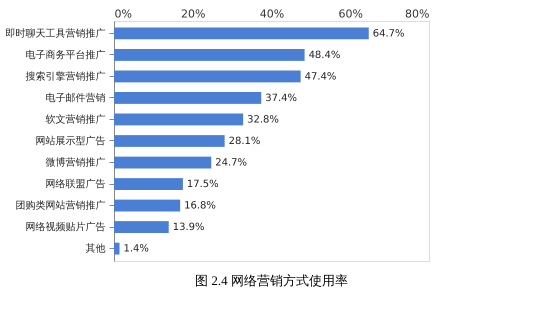 This screenshot has width=541, height=329. I want to click on data-label: 37.4%, so click(281, 98).